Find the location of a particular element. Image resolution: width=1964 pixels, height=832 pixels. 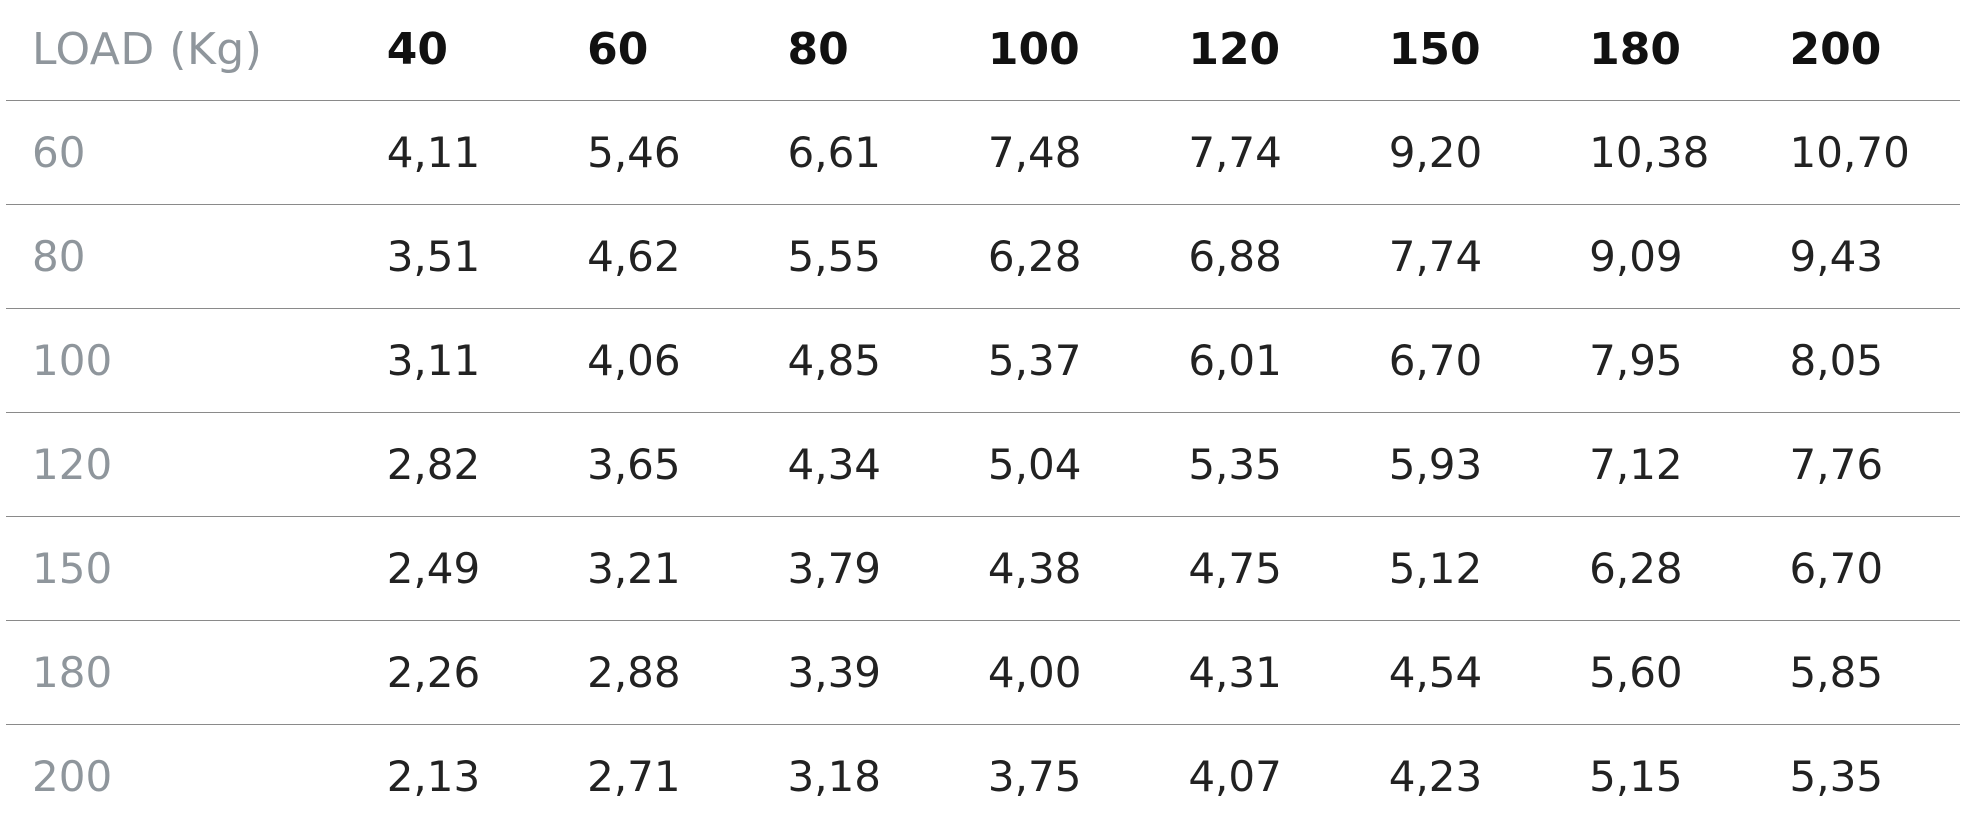

header-row: LOAD (Kg) 40 60 80 100 120 150 180 200 is located at coordinates (983, 50).